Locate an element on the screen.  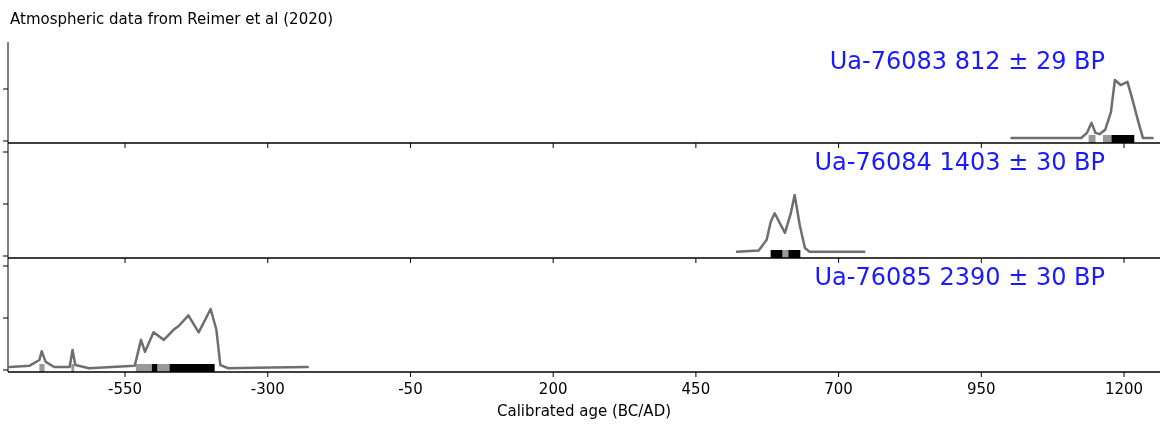
x-tick-label: -50 is located at coordinates (410, 389).